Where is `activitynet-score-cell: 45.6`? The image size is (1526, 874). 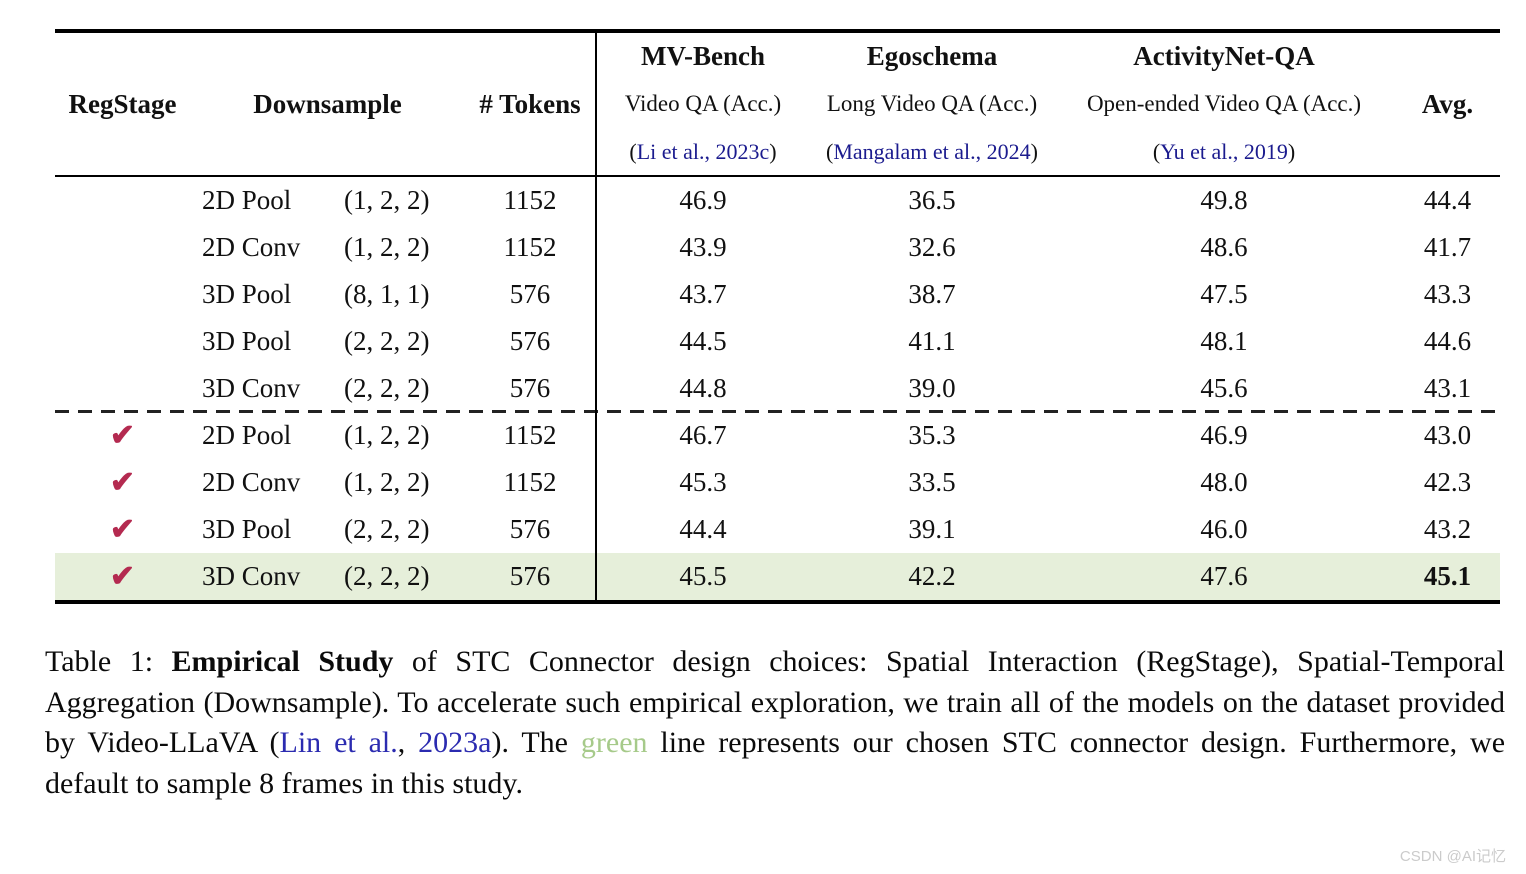 activitynet-score-cell: 45.6 is located at coordinates (1224, 388).